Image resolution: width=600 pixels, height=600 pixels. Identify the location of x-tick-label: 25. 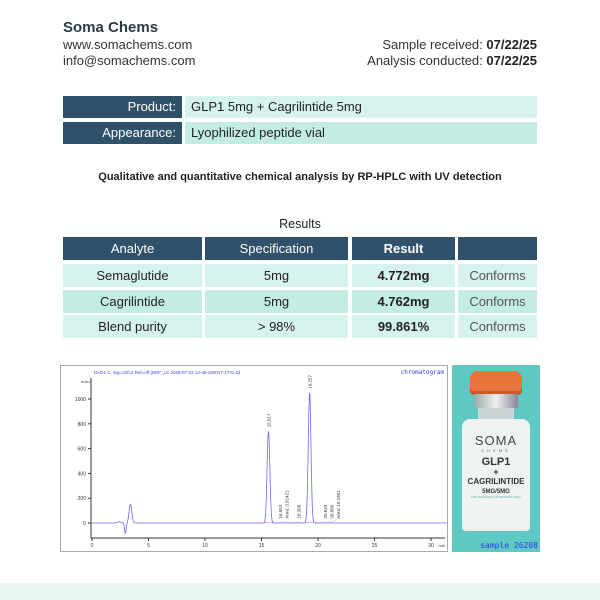
(375, 546).